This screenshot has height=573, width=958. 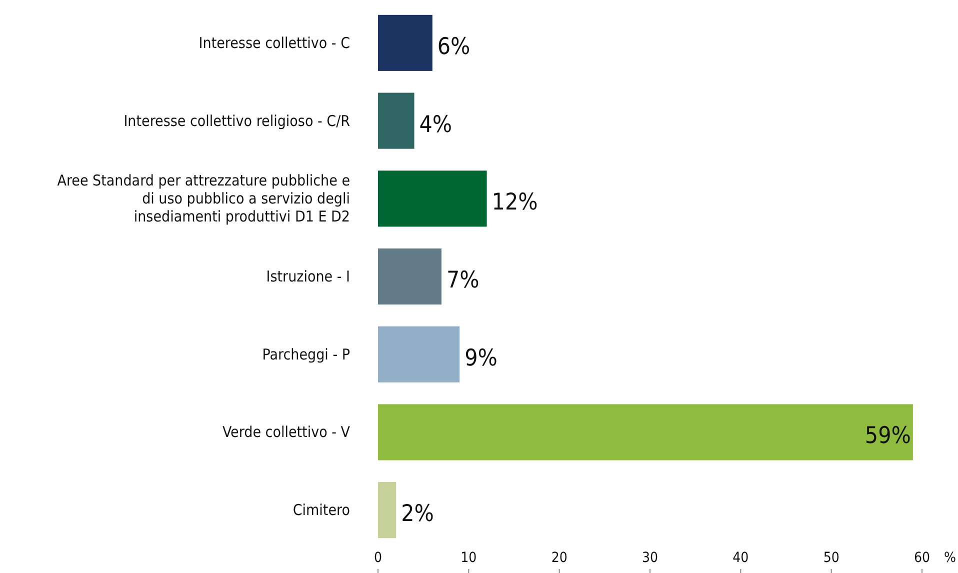 What do you see at coordinates (463, 281) in the screenshot?
I see `data-label: 7%` at bounding box center [463, 281].